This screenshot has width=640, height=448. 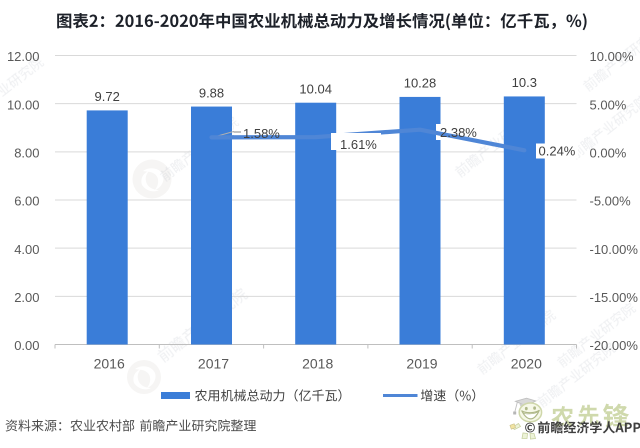 I want to click on svg-text: 10.00%, so click(x=612, y=56).